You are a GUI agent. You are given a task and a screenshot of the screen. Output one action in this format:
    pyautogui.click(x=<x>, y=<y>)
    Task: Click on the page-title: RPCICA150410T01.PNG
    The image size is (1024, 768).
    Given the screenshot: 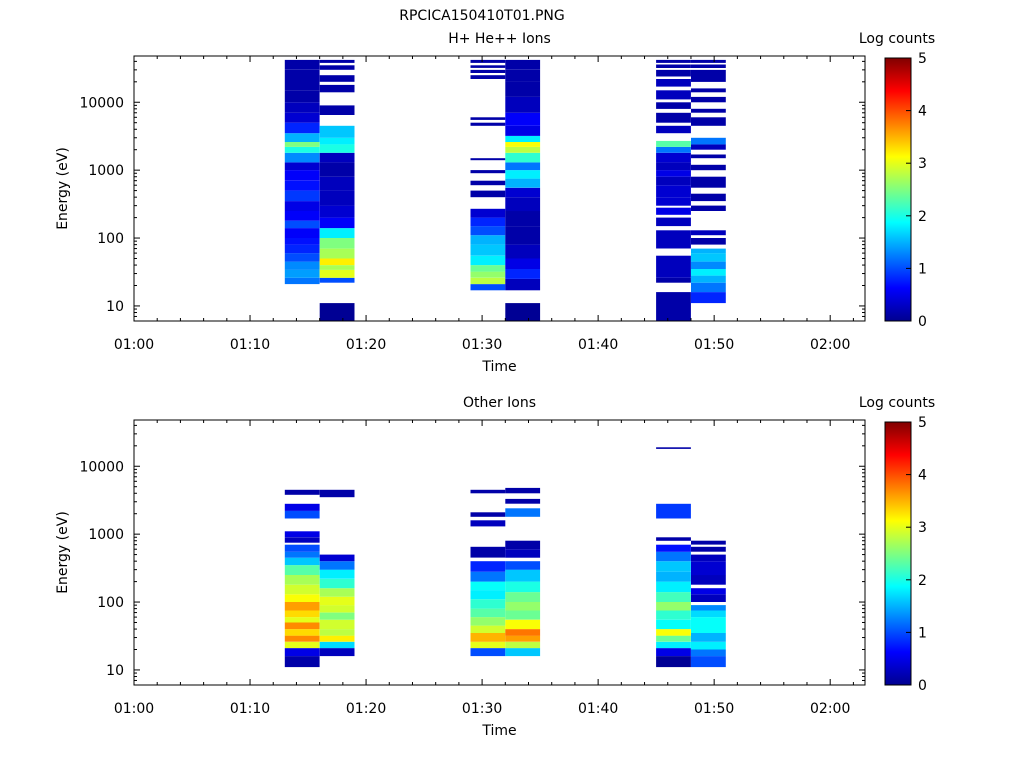 What is the action you would take?
    pyautogui.click(x=481, y=16)
    